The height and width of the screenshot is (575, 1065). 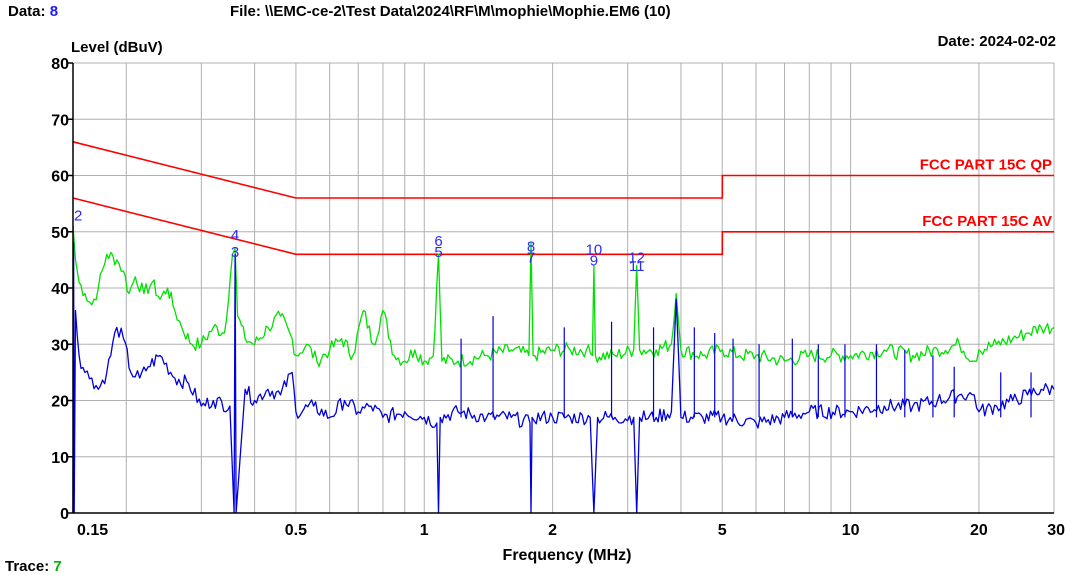 I want to click on marker-label: 4, so click(x=235, y=235).